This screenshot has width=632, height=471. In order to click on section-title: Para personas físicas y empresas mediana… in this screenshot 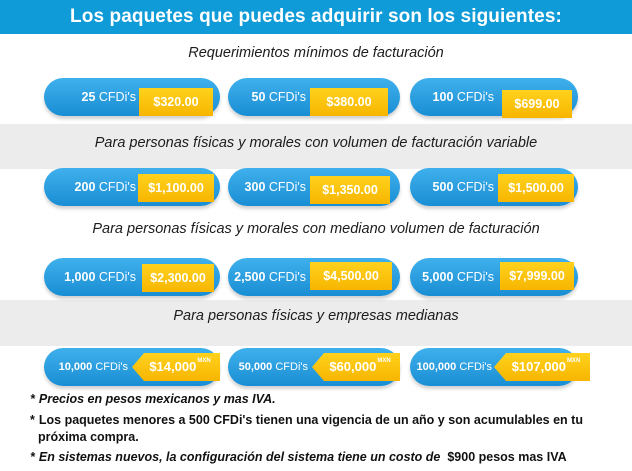, I will do `click(316, 316)`.